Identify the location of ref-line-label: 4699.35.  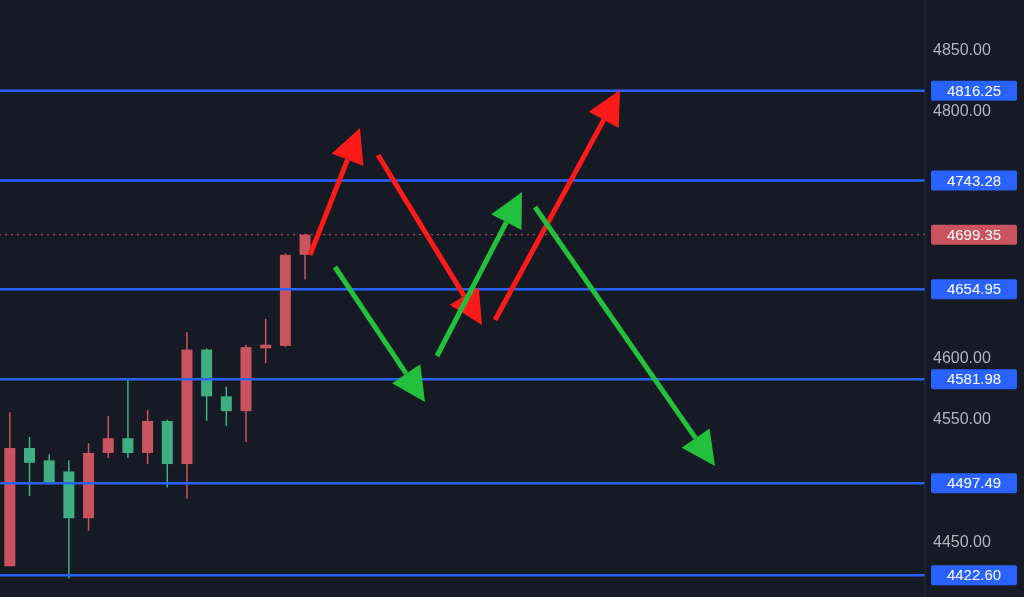
(974, 234).